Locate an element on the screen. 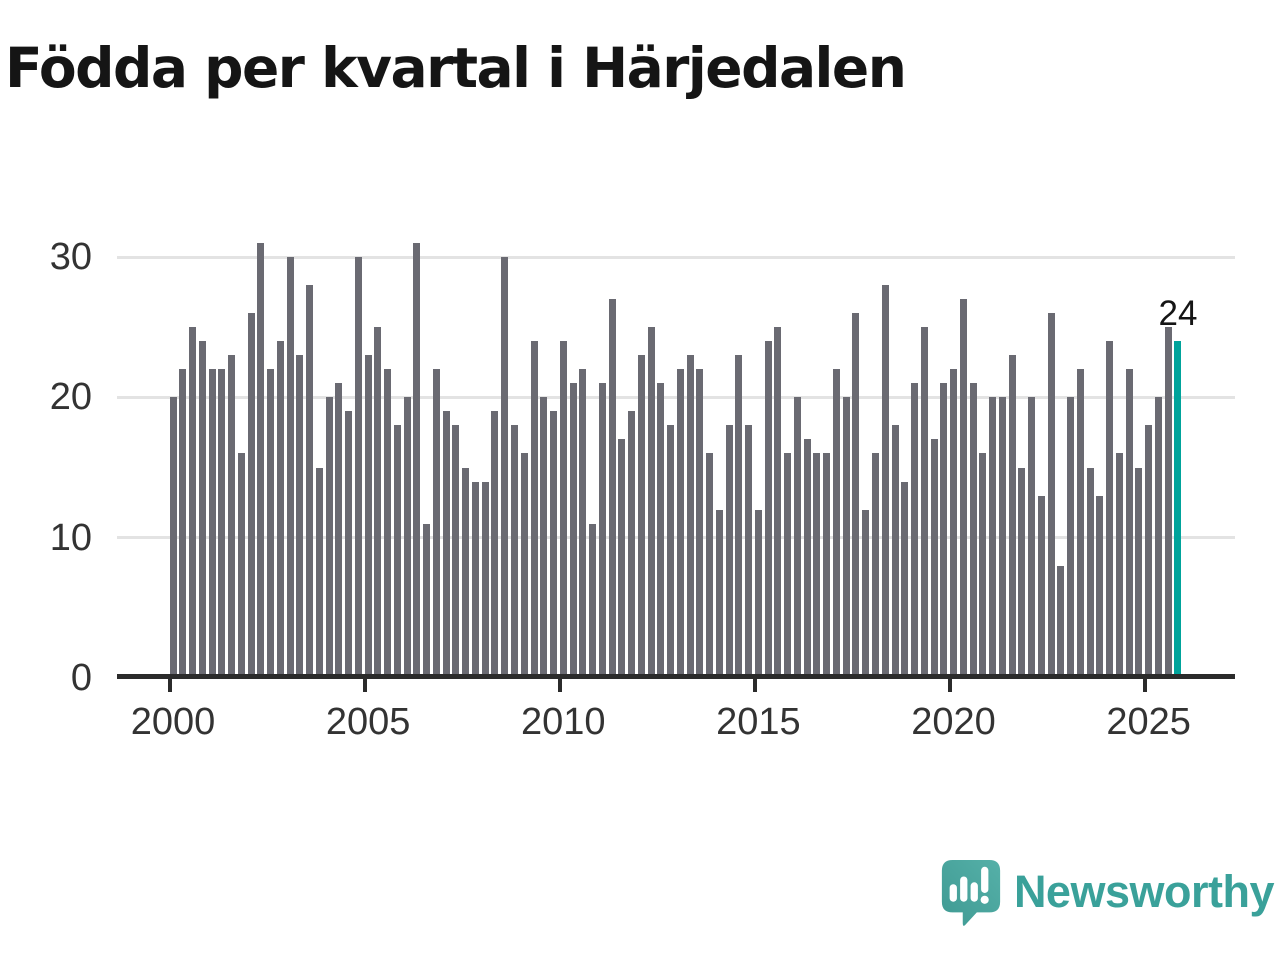  bar-2003-Q3 is located at coordinates (310, 481).